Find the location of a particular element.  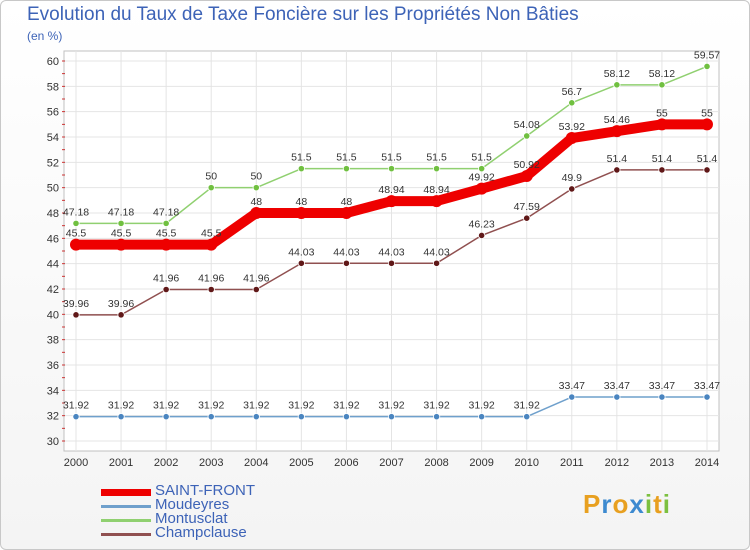

data-label-saint-front: 45.5 is located at coordinates (76, 234).